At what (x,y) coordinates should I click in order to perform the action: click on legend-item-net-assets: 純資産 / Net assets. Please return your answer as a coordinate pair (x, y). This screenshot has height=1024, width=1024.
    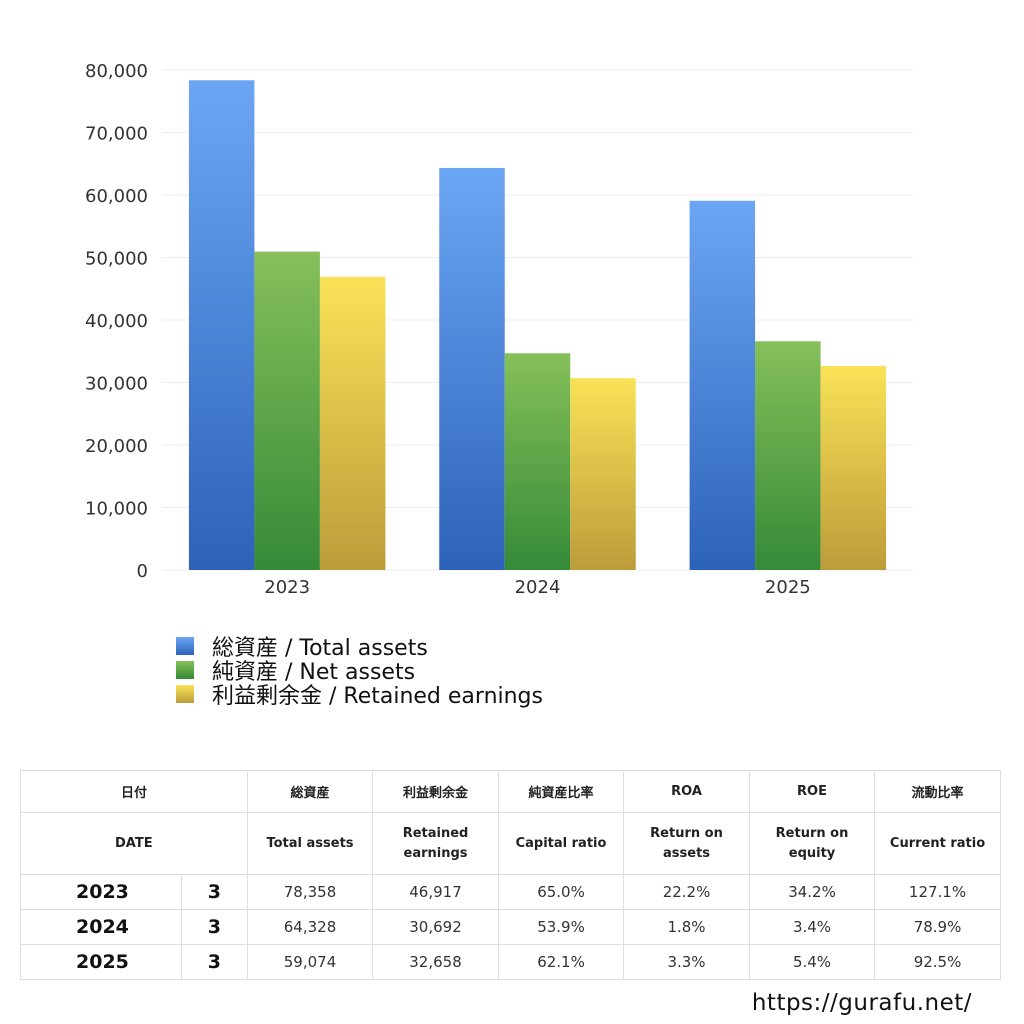
    Looking at the image, I should click on (359, 671).